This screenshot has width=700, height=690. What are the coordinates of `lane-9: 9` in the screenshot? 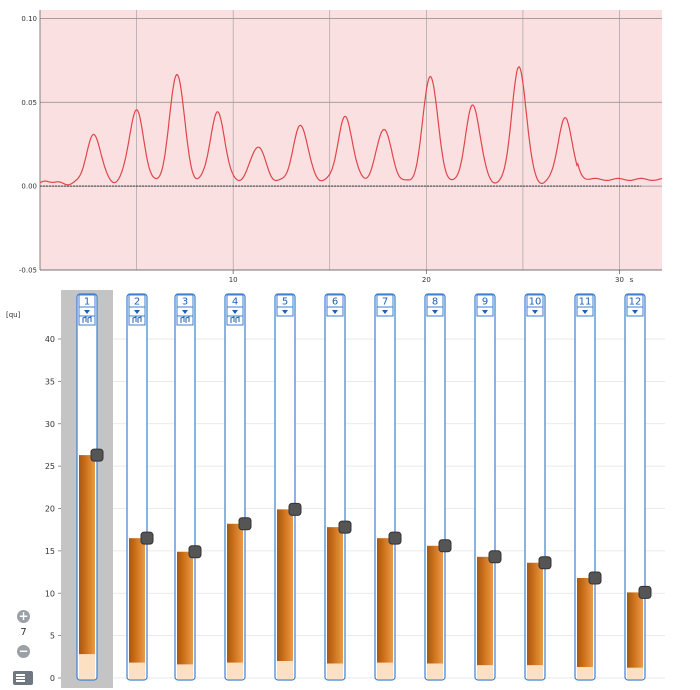 It's located at (488, 487).